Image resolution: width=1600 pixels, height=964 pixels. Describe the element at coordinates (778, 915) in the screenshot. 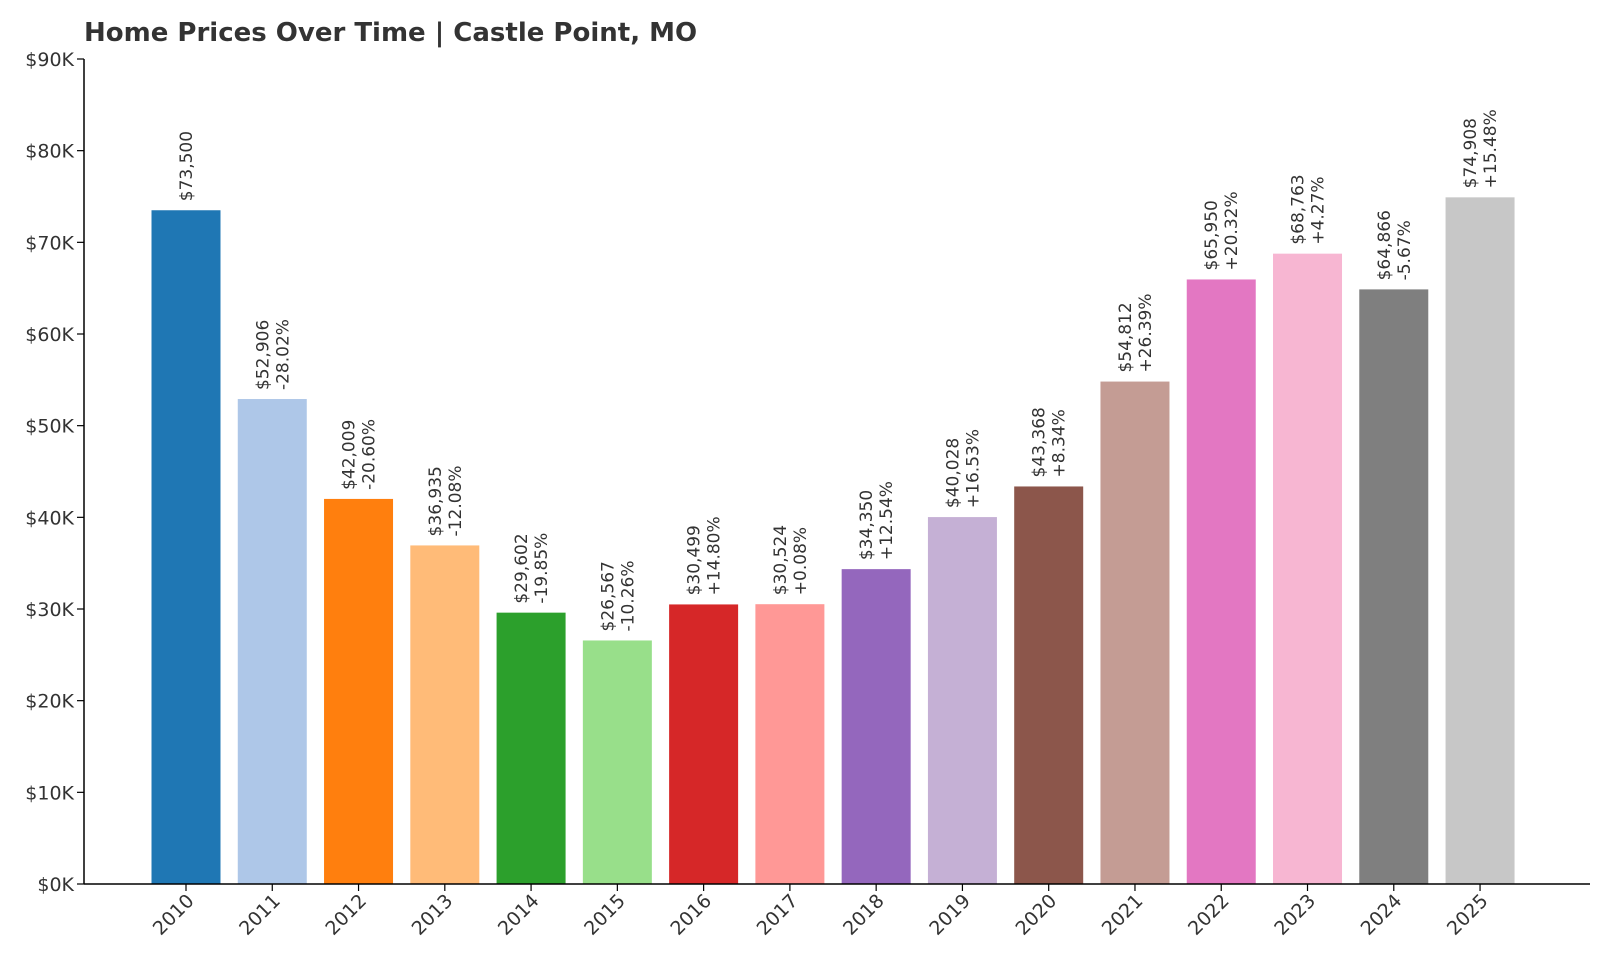

I see `x-tick-label: 2017` at that location.